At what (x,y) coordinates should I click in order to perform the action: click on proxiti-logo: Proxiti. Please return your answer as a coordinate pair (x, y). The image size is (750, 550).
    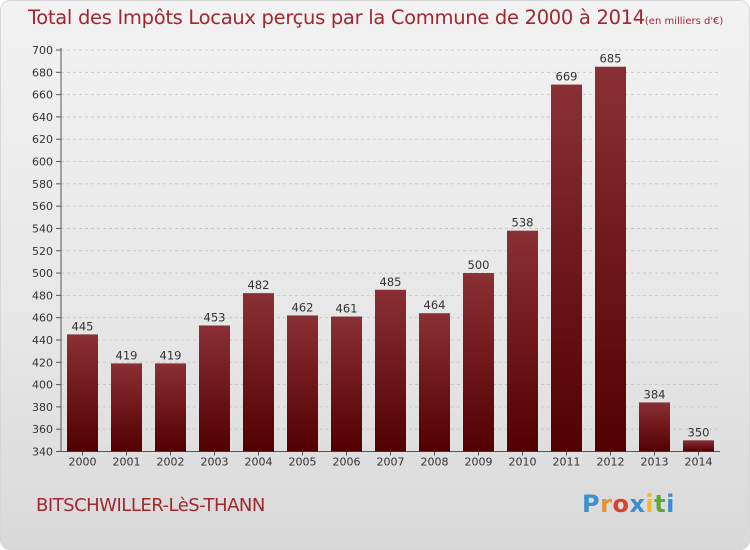
    Looking at the image, I should click on (628, 504).